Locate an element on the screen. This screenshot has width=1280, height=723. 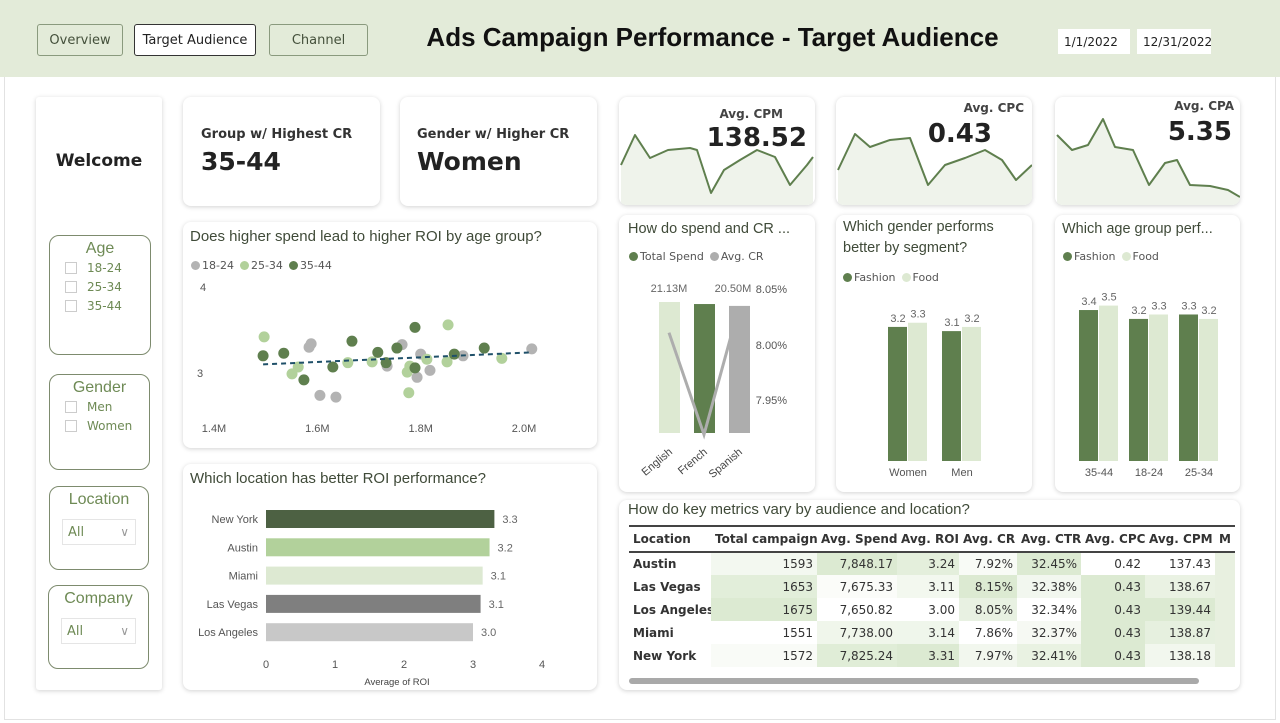
column-header: Avg. CTR is located at coordinates (1049, 539).